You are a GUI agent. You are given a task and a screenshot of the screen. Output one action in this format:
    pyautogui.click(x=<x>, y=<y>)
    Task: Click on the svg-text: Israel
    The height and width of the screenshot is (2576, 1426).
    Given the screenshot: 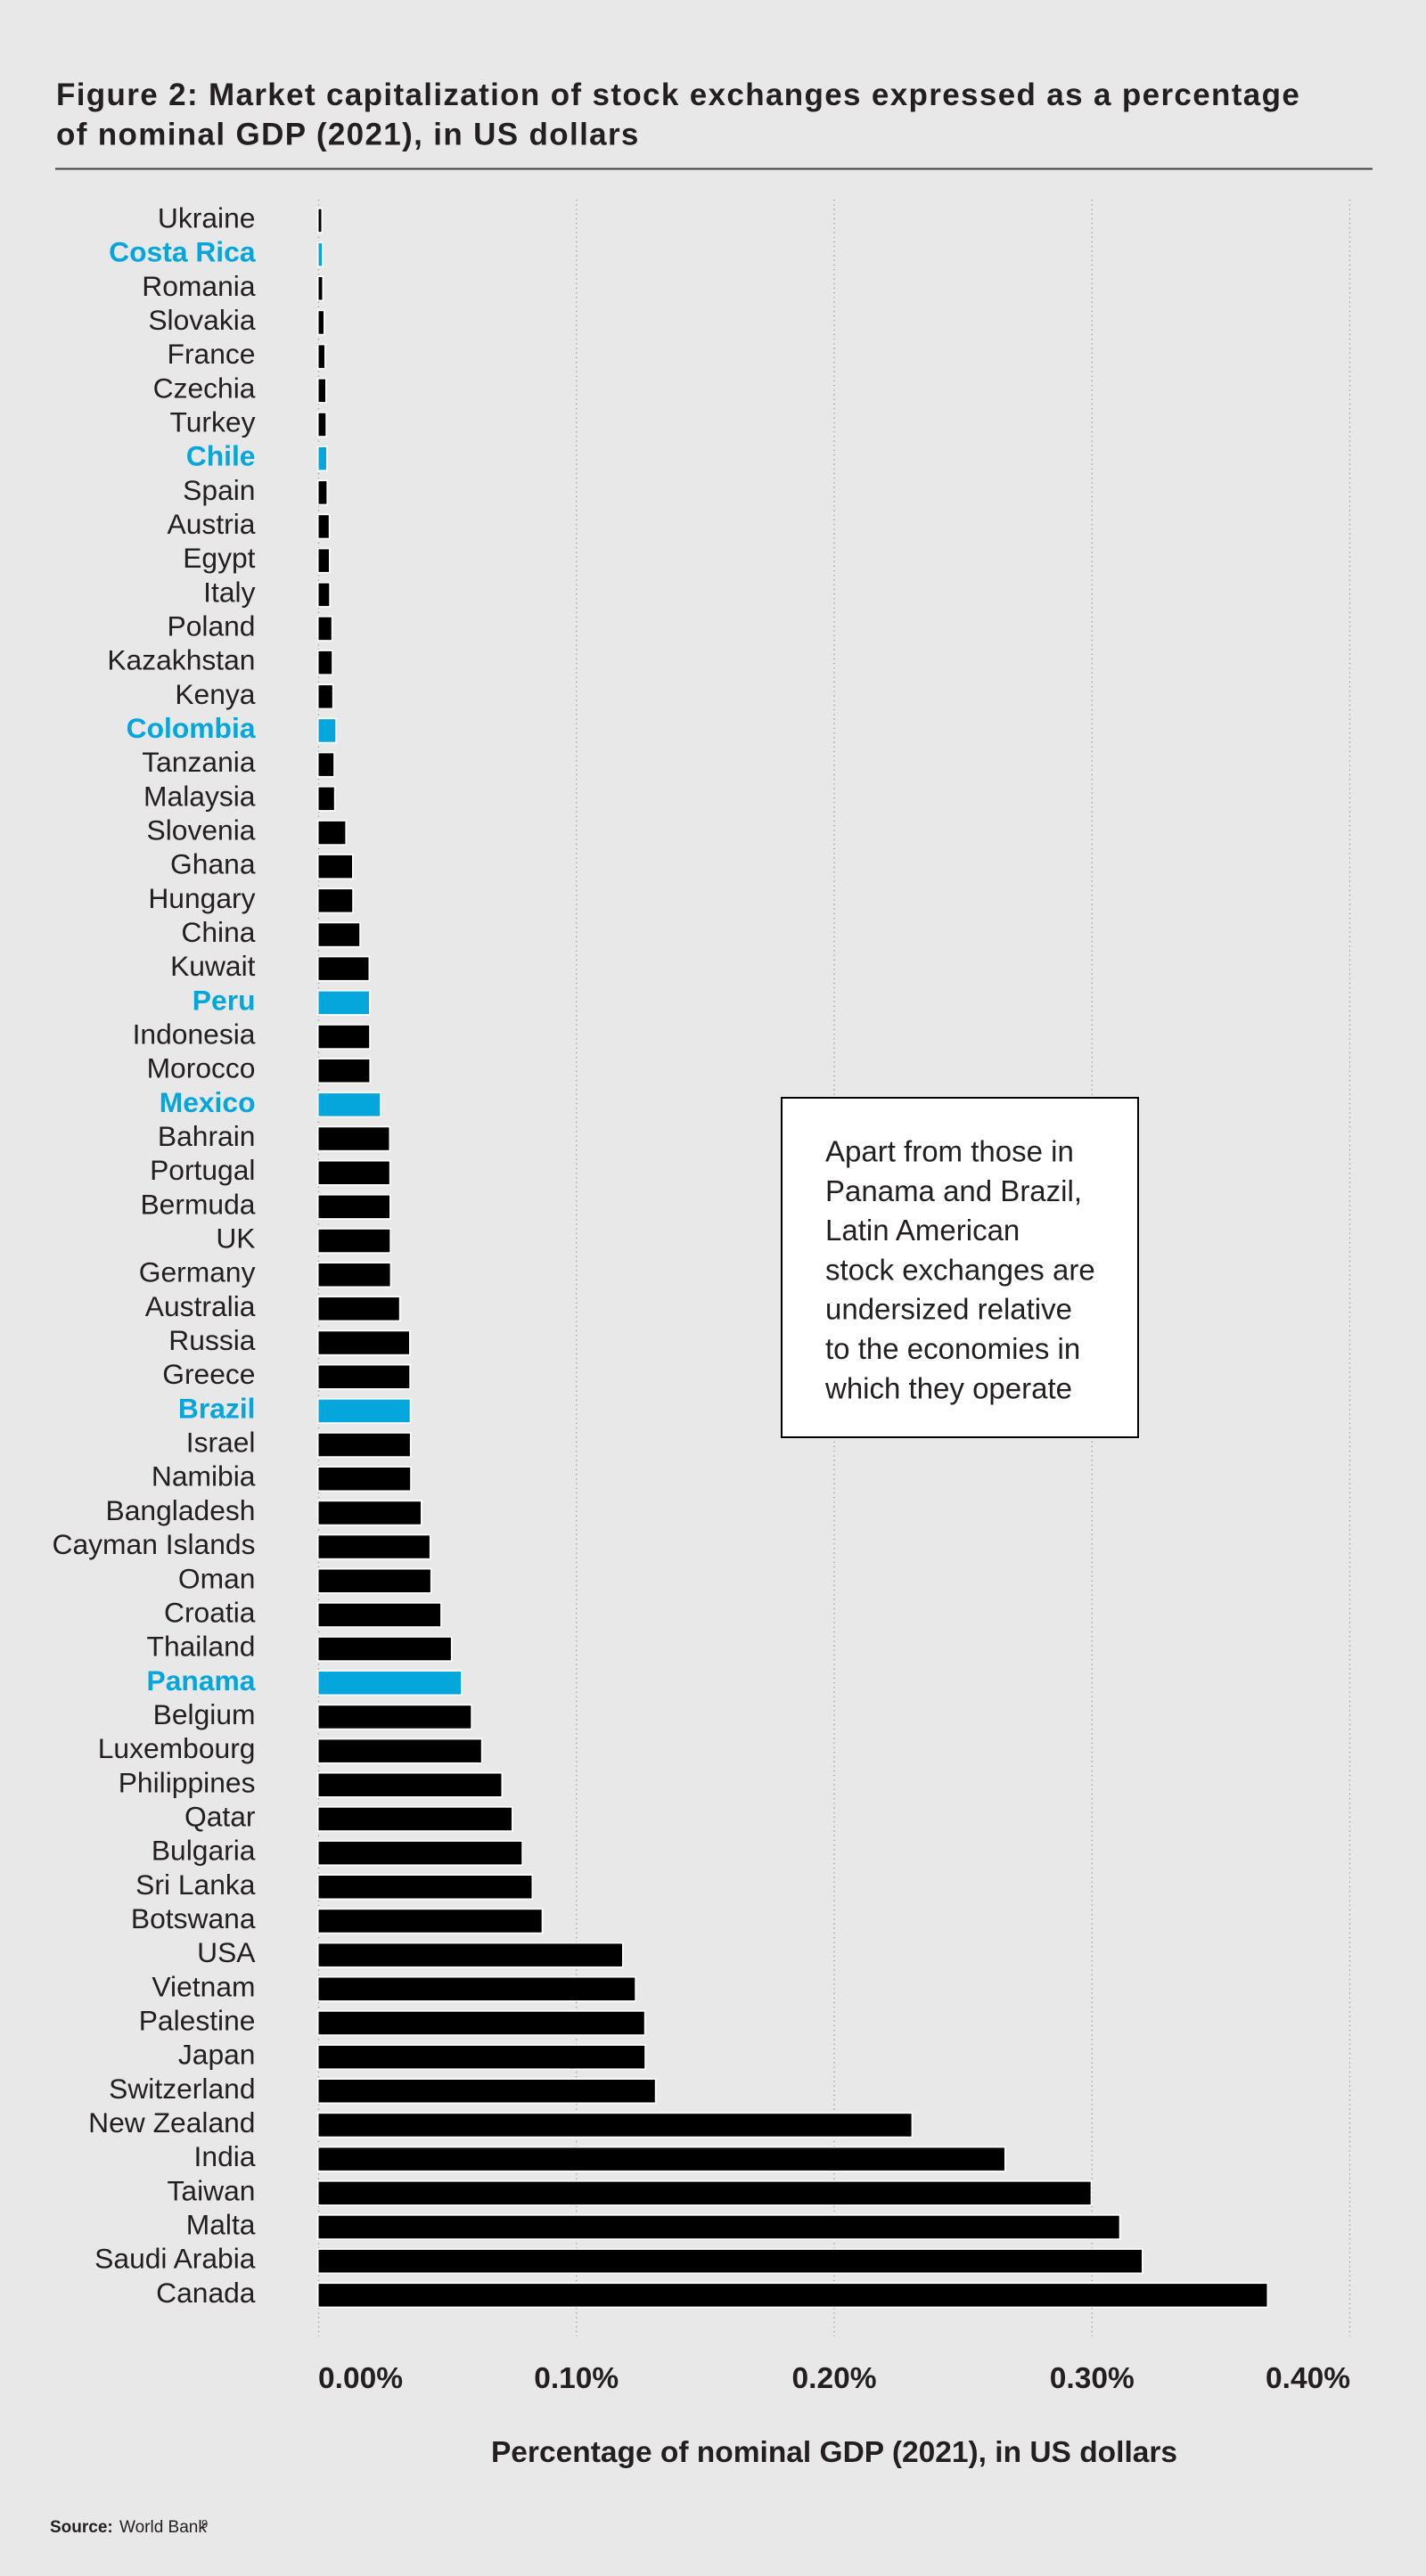 What is the action you would take?
    pyautogui.click(x=221, y=1443)
    